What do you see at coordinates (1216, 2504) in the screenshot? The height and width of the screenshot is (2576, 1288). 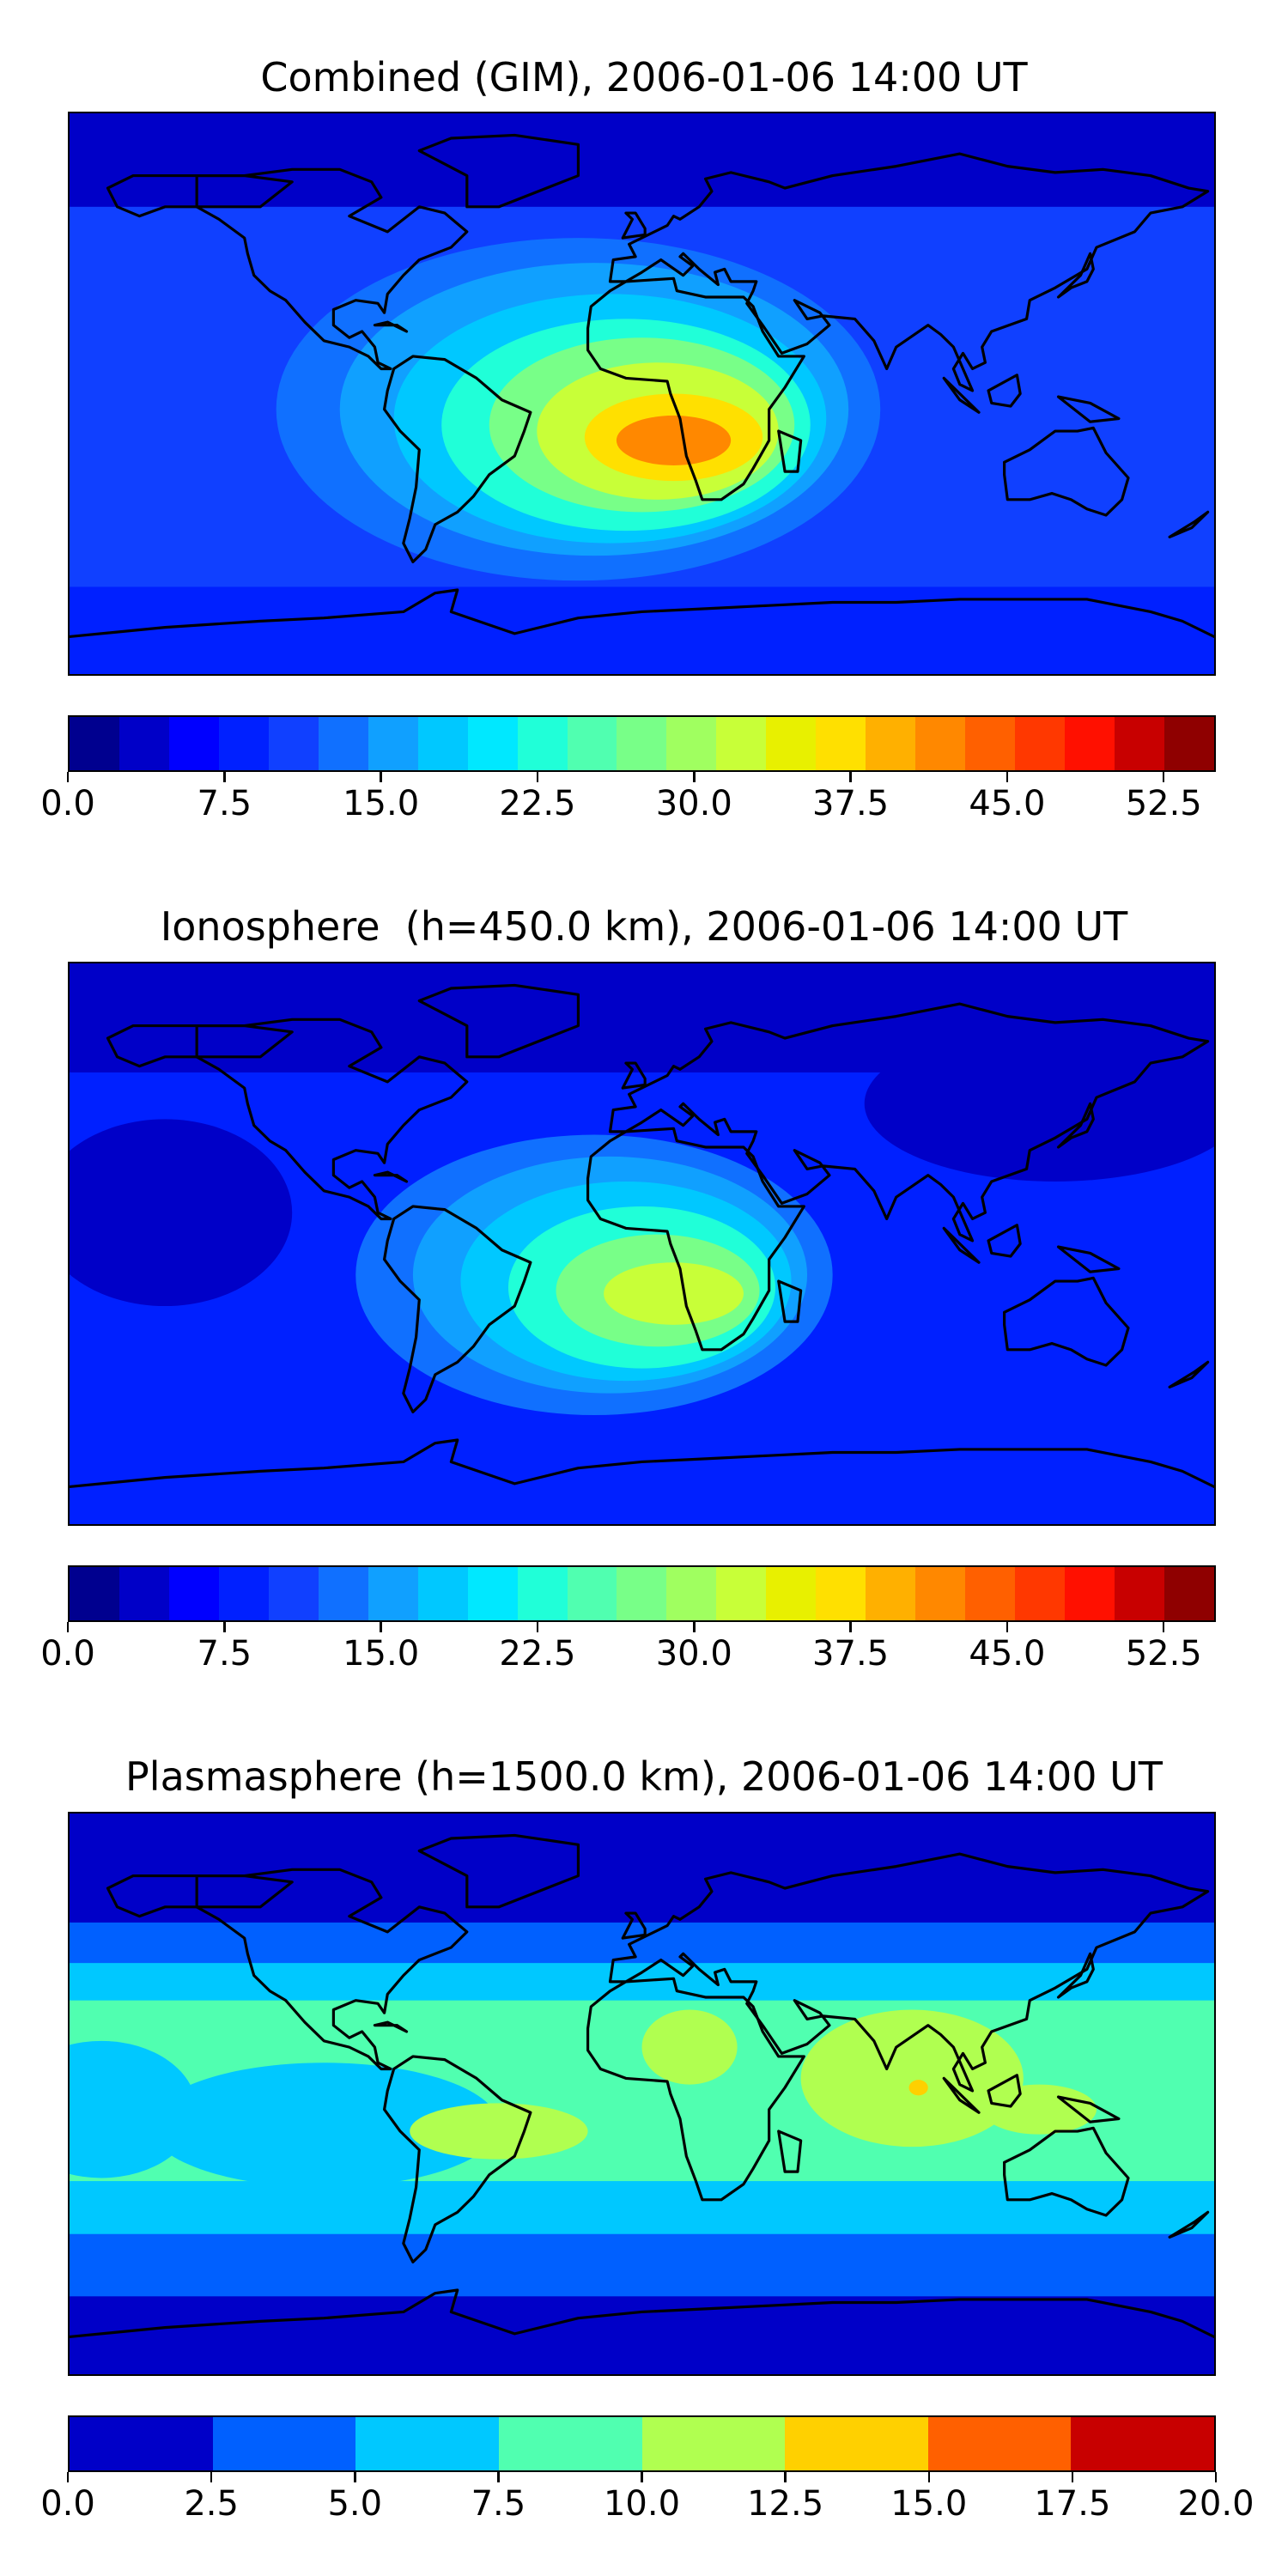 I see `colorbar-tick-label: 20.0` at bounding box center [1216, 2504].